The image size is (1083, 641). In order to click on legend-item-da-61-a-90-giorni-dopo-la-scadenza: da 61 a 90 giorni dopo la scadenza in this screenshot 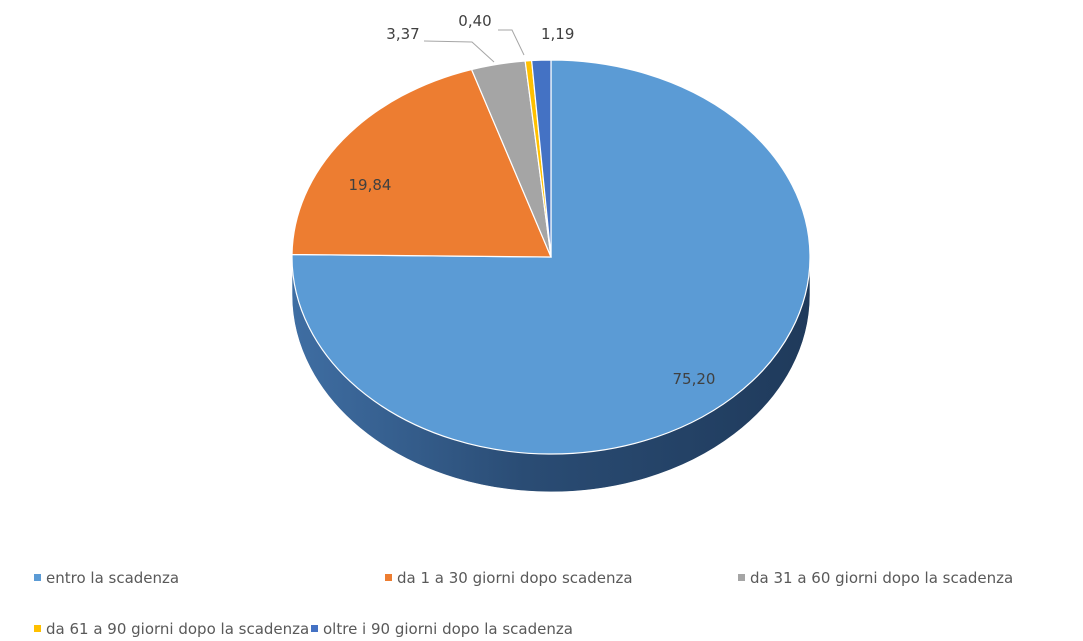, I will do `click(171, 629)`.